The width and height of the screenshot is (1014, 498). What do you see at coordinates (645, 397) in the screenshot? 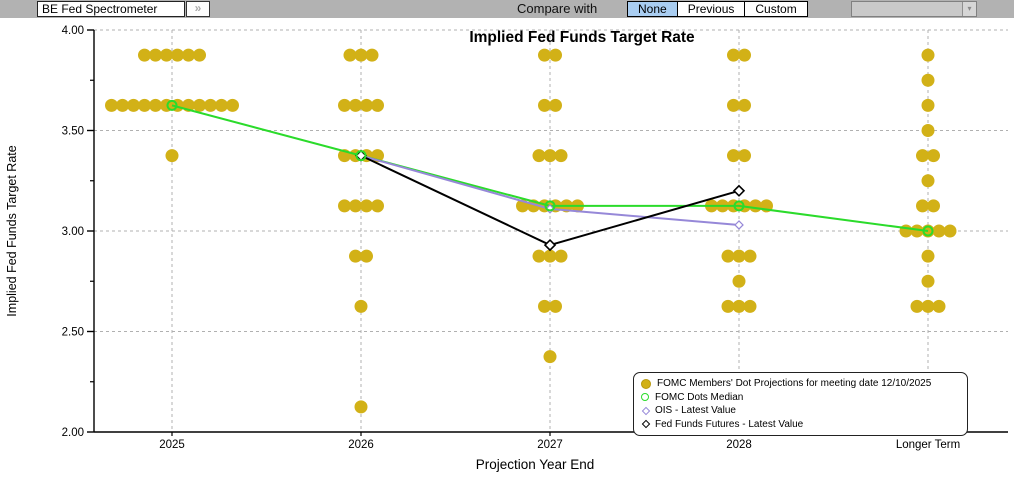
I see `open-circle-icon` at bounding box center [645, 397].